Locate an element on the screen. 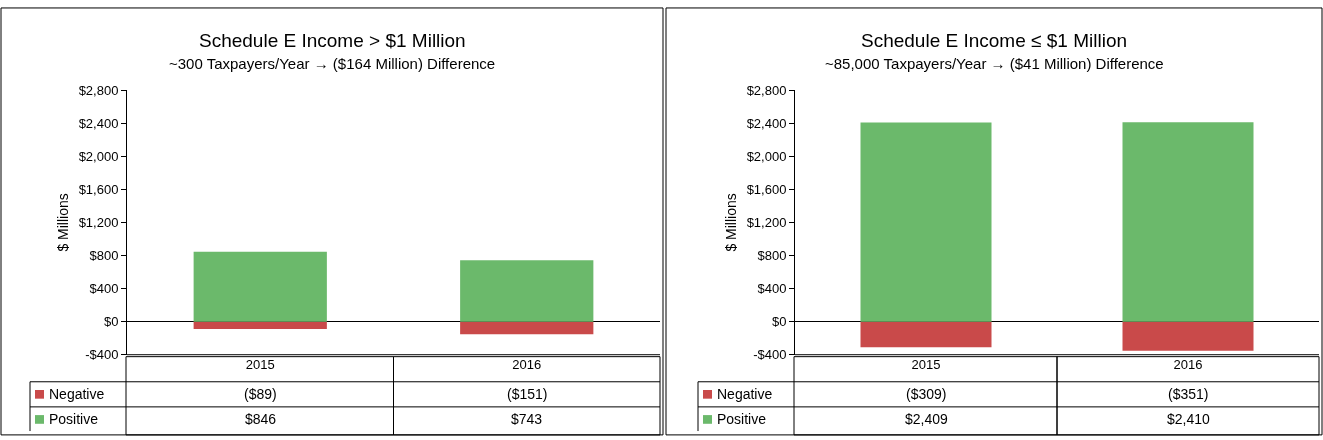  data-label: $743 is located at coordinates (527, 419).